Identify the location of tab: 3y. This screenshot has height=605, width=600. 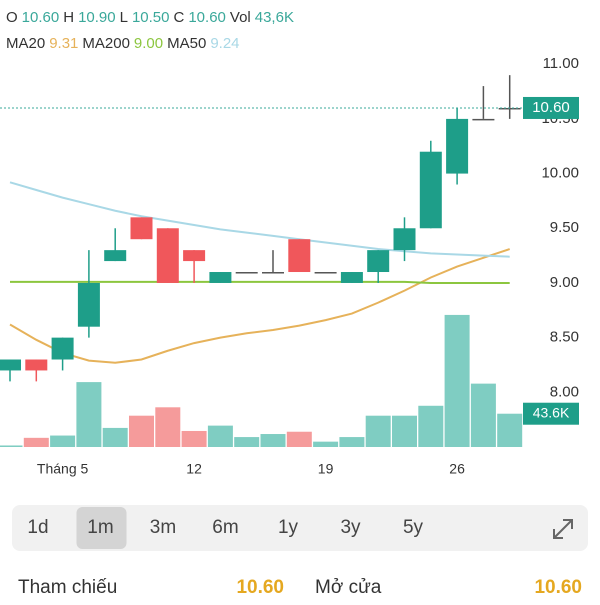
(350, 527).